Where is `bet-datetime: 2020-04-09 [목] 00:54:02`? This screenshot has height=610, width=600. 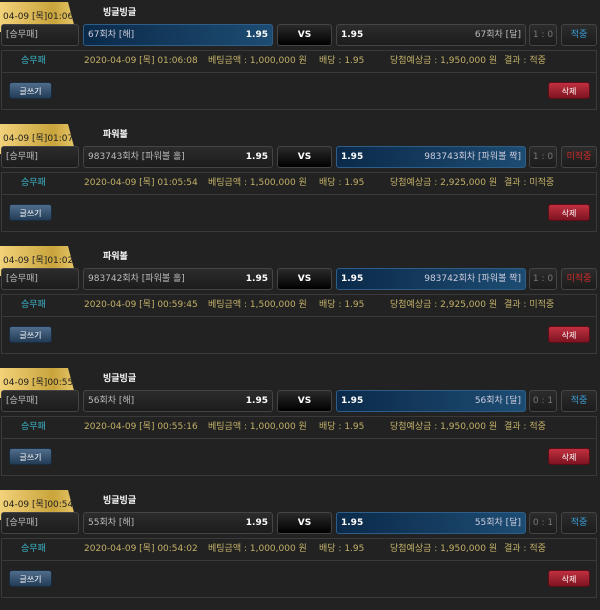
bet-datetime: 2020-04-09 [목] 00:54:02 is located at coordinates (141, 549).